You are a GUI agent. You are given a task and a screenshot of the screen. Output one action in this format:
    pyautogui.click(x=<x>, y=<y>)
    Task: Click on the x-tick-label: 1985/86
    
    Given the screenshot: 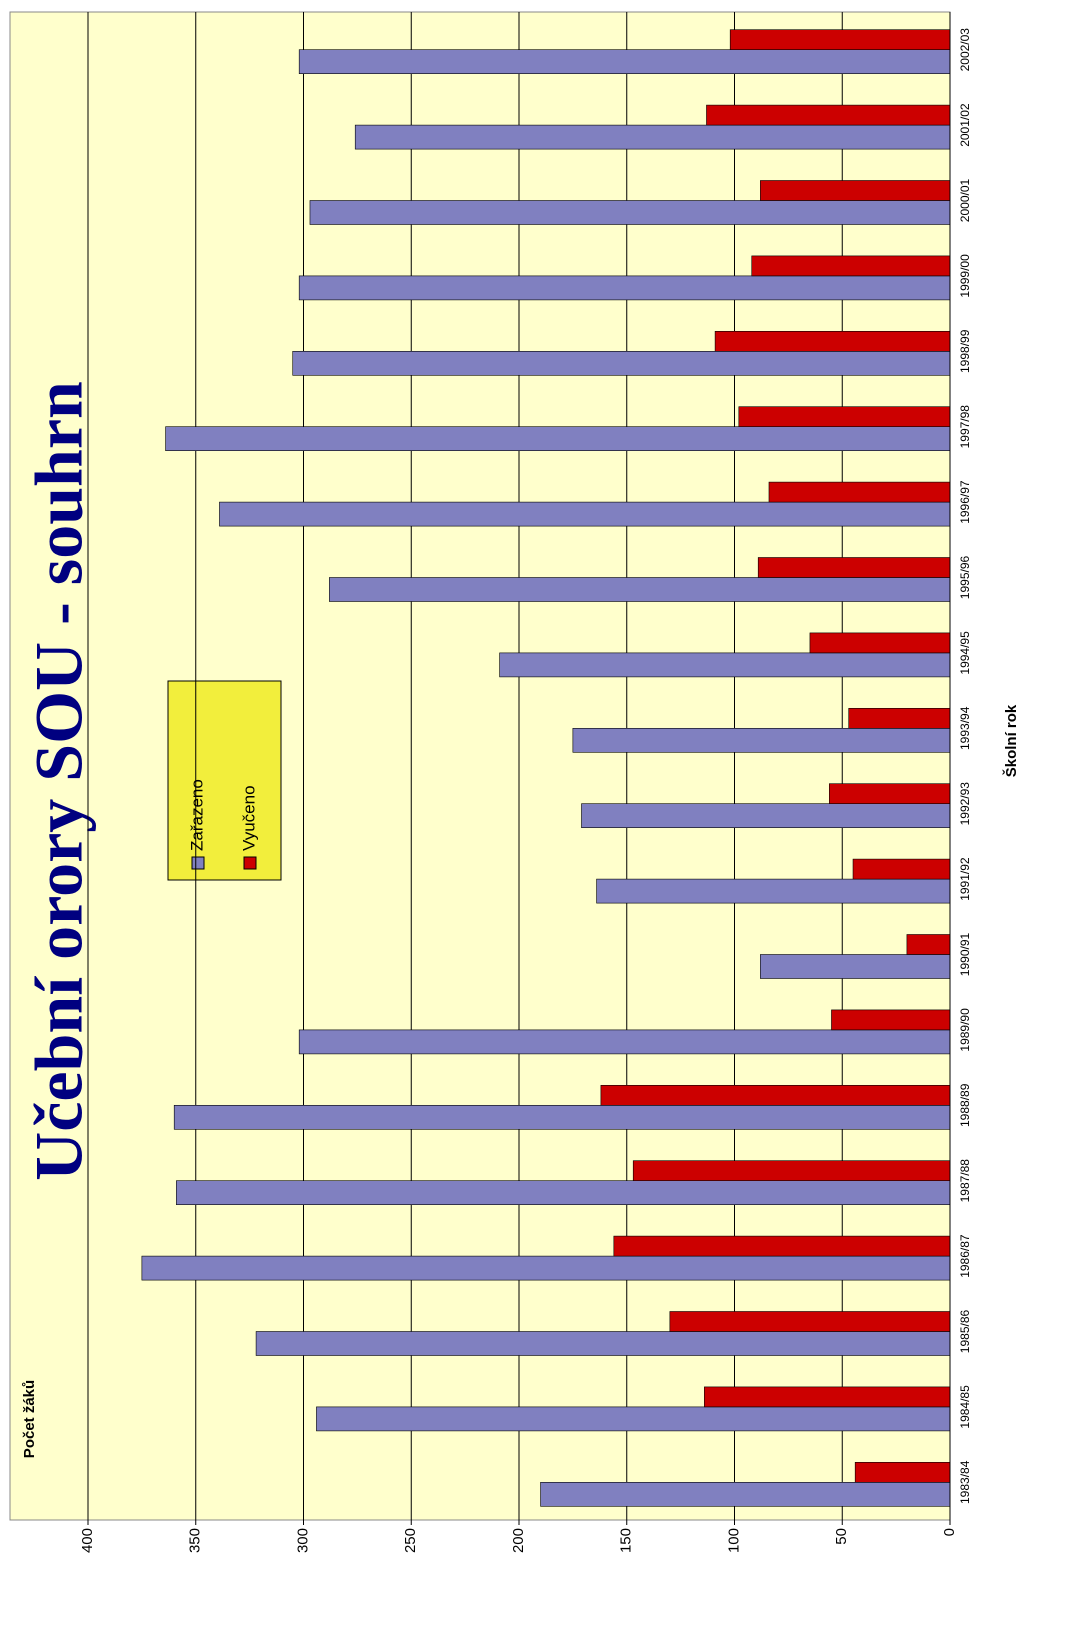 What is the action you would take?
    pyautogui.click(x=965, y=1331)
    